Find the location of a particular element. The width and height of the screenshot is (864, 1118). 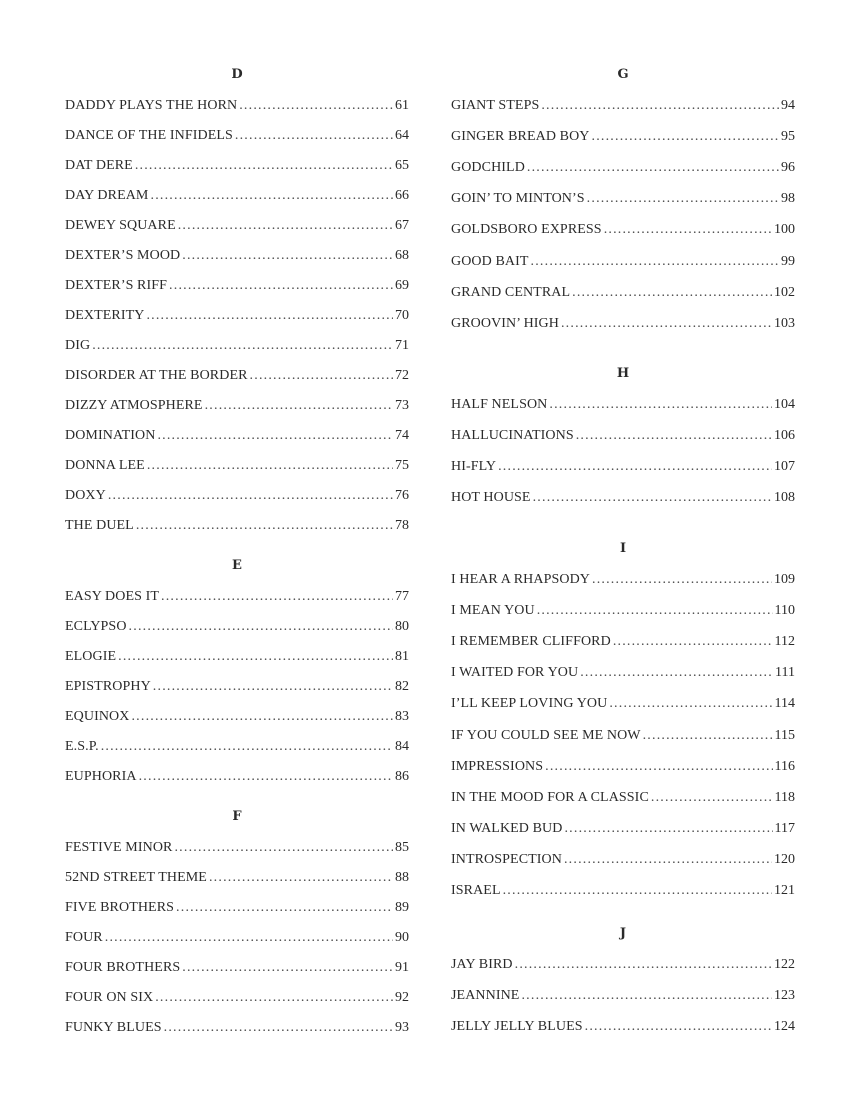

index-entry: I’LL KEEP LOVING YOU 114 is located at coordinates (623, 704).